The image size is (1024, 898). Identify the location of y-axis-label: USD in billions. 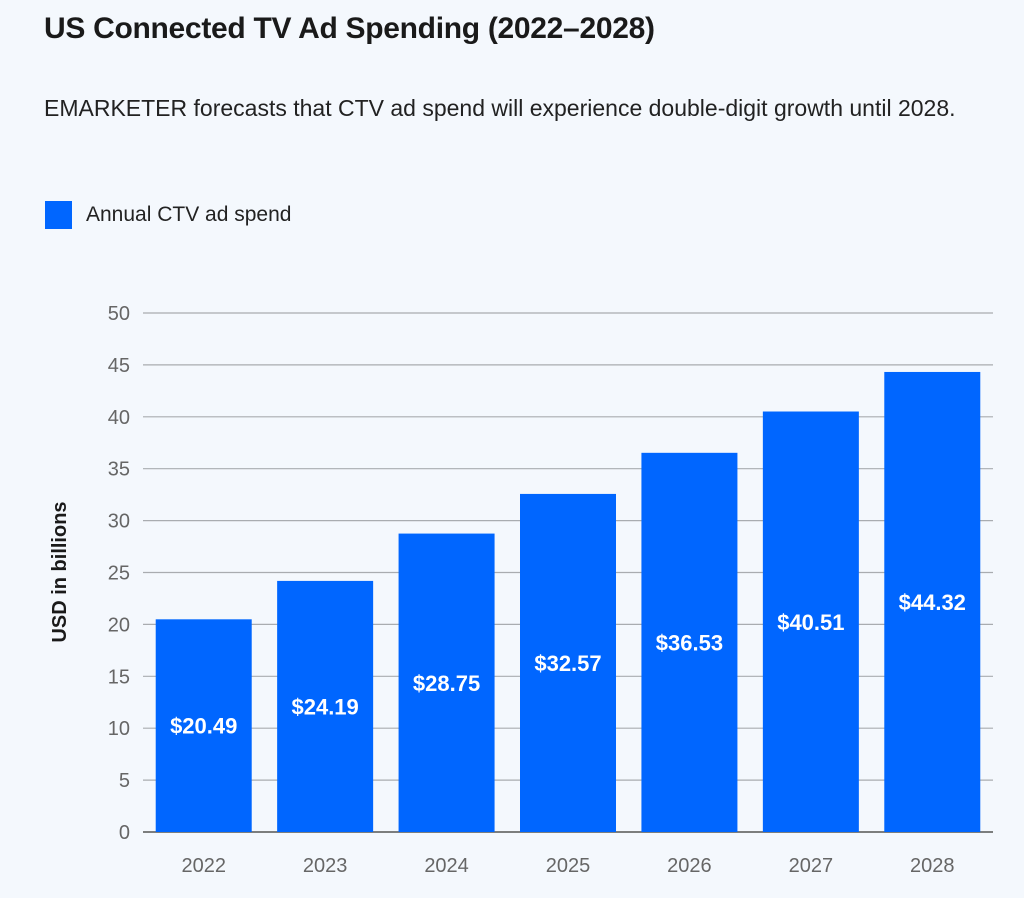
(60, 571).